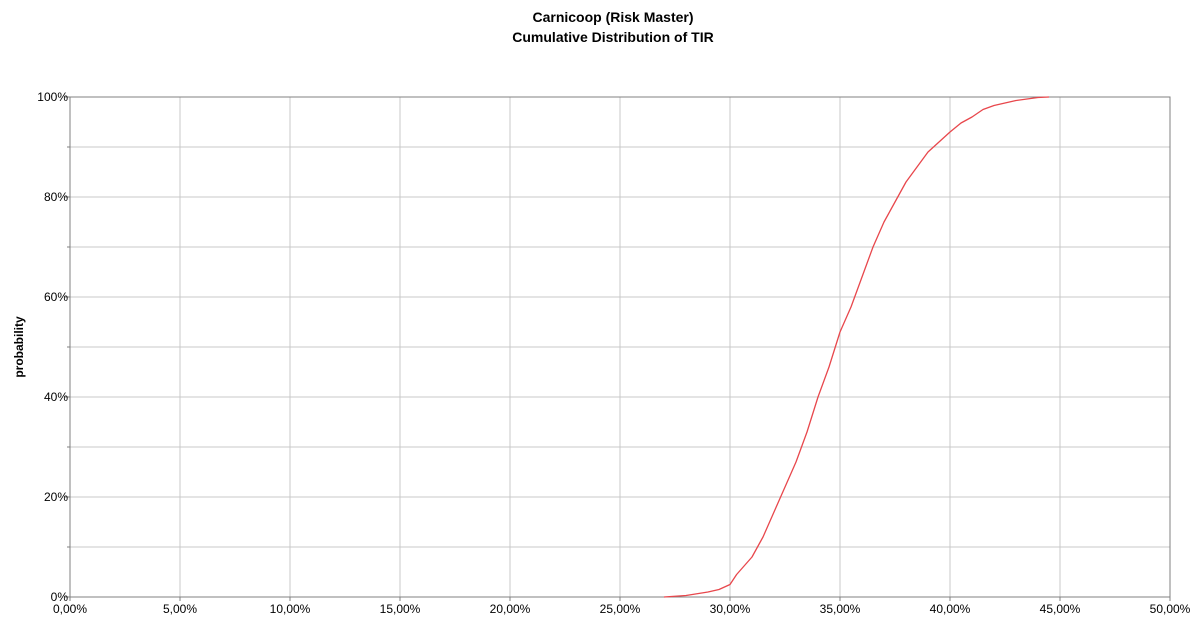 This screenshot has height=630, width=1196. I want to click on x-tick-label: 45,00%, so click(1060, 609).